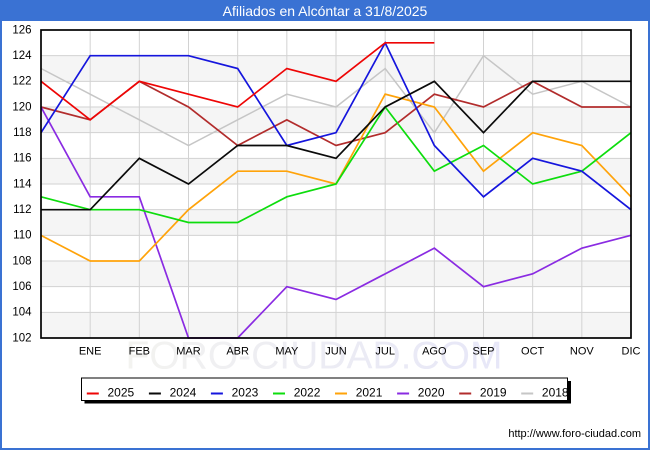 Image resolution: width=650 pixels, height=455 pixels. What do you see at coordinates (335, 352) in the screenshot?
I see `svg-text: JUN` at bounding box center [335, 352].